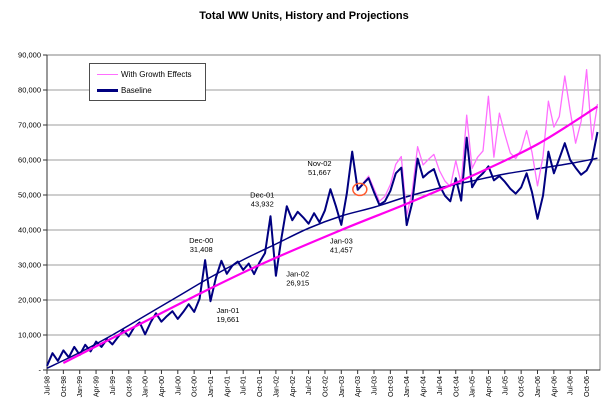 This screenshot has width=608, height=415. I want to click on x-tick-label: Jul-03, so click(375, 385).